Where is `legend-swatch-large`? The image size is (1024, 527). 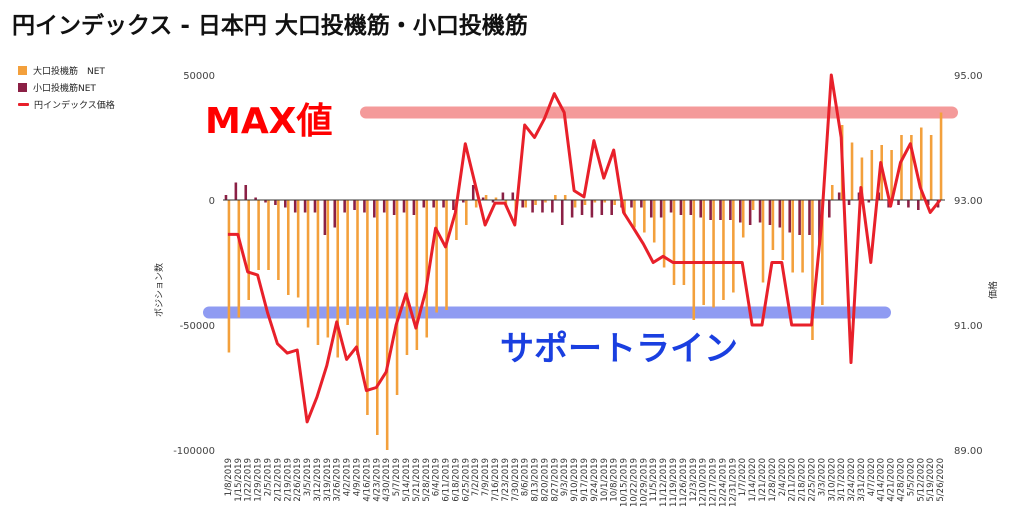 legend-swatch-large is located at coordinates (22, 70).